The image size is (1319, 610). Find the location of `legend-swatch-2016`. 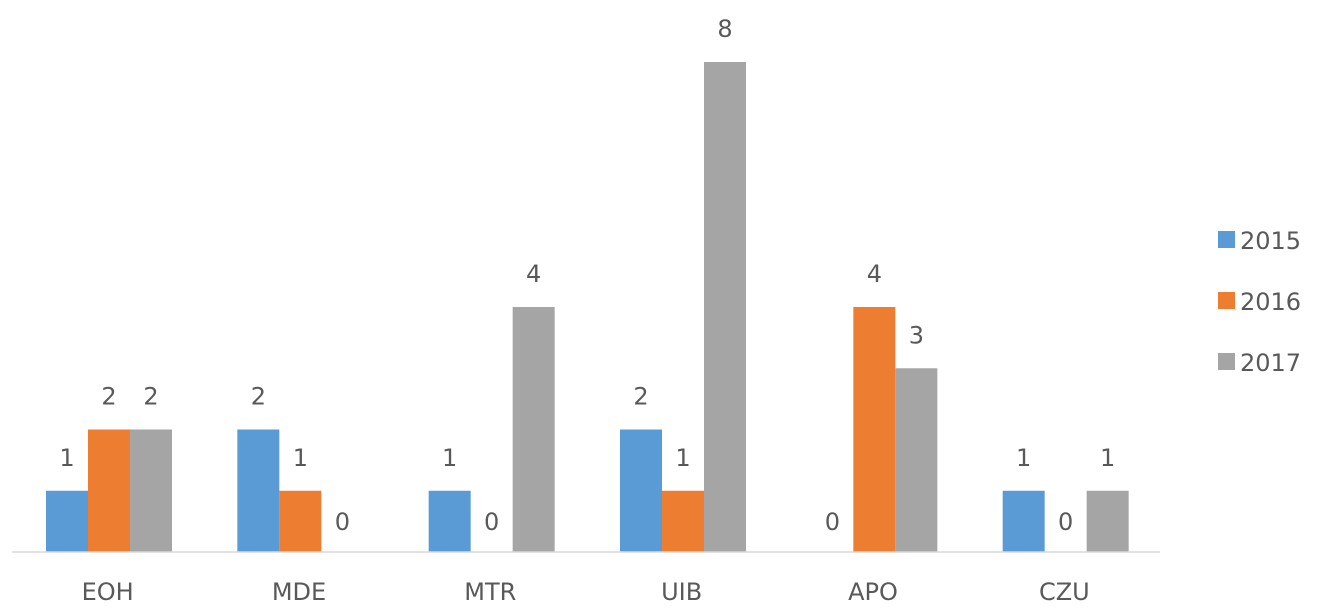

legend-swatch-2016 is located at coordinates (1226, 300).